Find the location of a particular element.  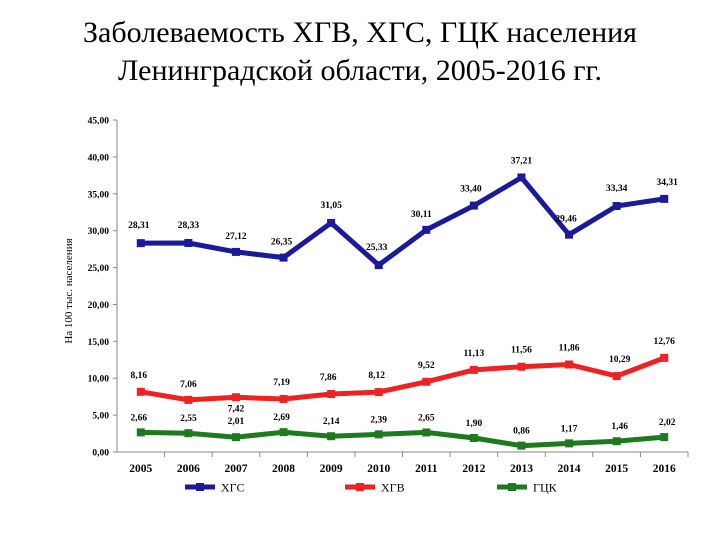

y-tick-label: 20,00 is located at coordinates (99, 306).